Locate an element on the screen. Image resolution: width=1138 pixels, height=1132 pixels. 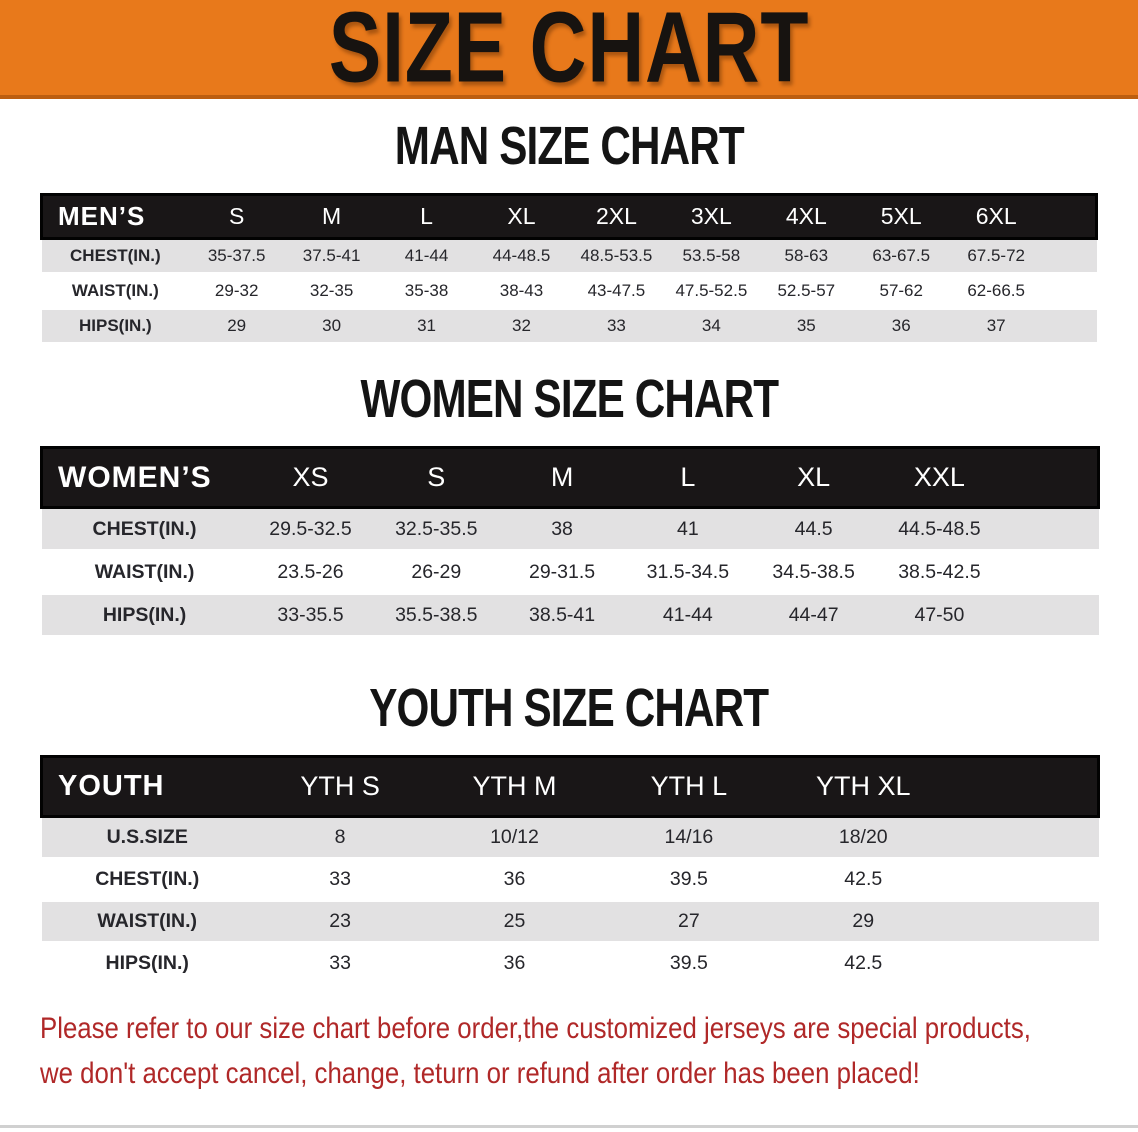
women-section-title: WOMEN SIZE CHART is located at coordinates (569, 399).